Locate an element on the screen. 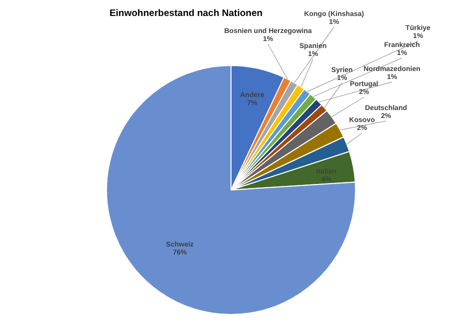 This screenshot has width=462, height=332. chart-title: Einwohnerbestand nach Nationen is located at coordinates (186, 13).